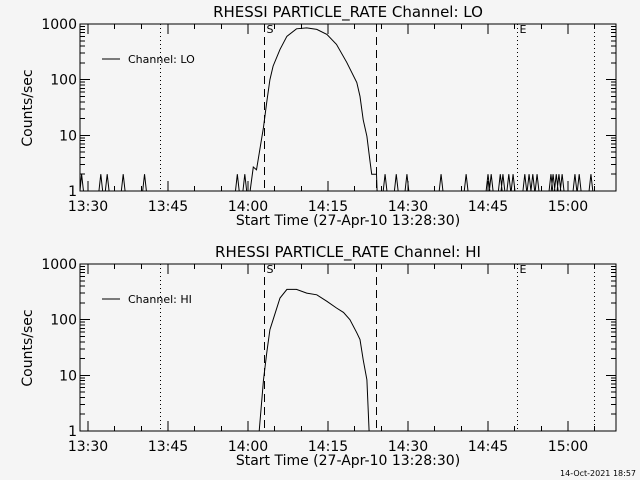  What do you see at coordinates (348, 12) in the screenshot?
I see `chart-title: RHESSI PARTICLE_RATE Channel: LO` at bounding box center [348, 12].